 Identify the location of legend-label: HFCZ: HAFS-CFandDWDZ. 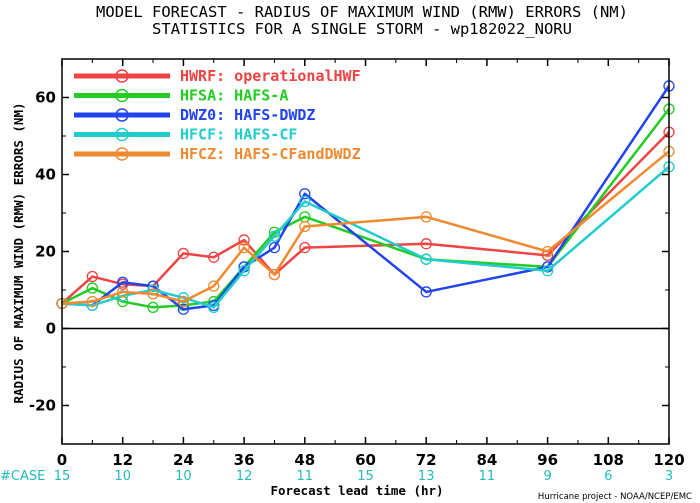
(270, 154).